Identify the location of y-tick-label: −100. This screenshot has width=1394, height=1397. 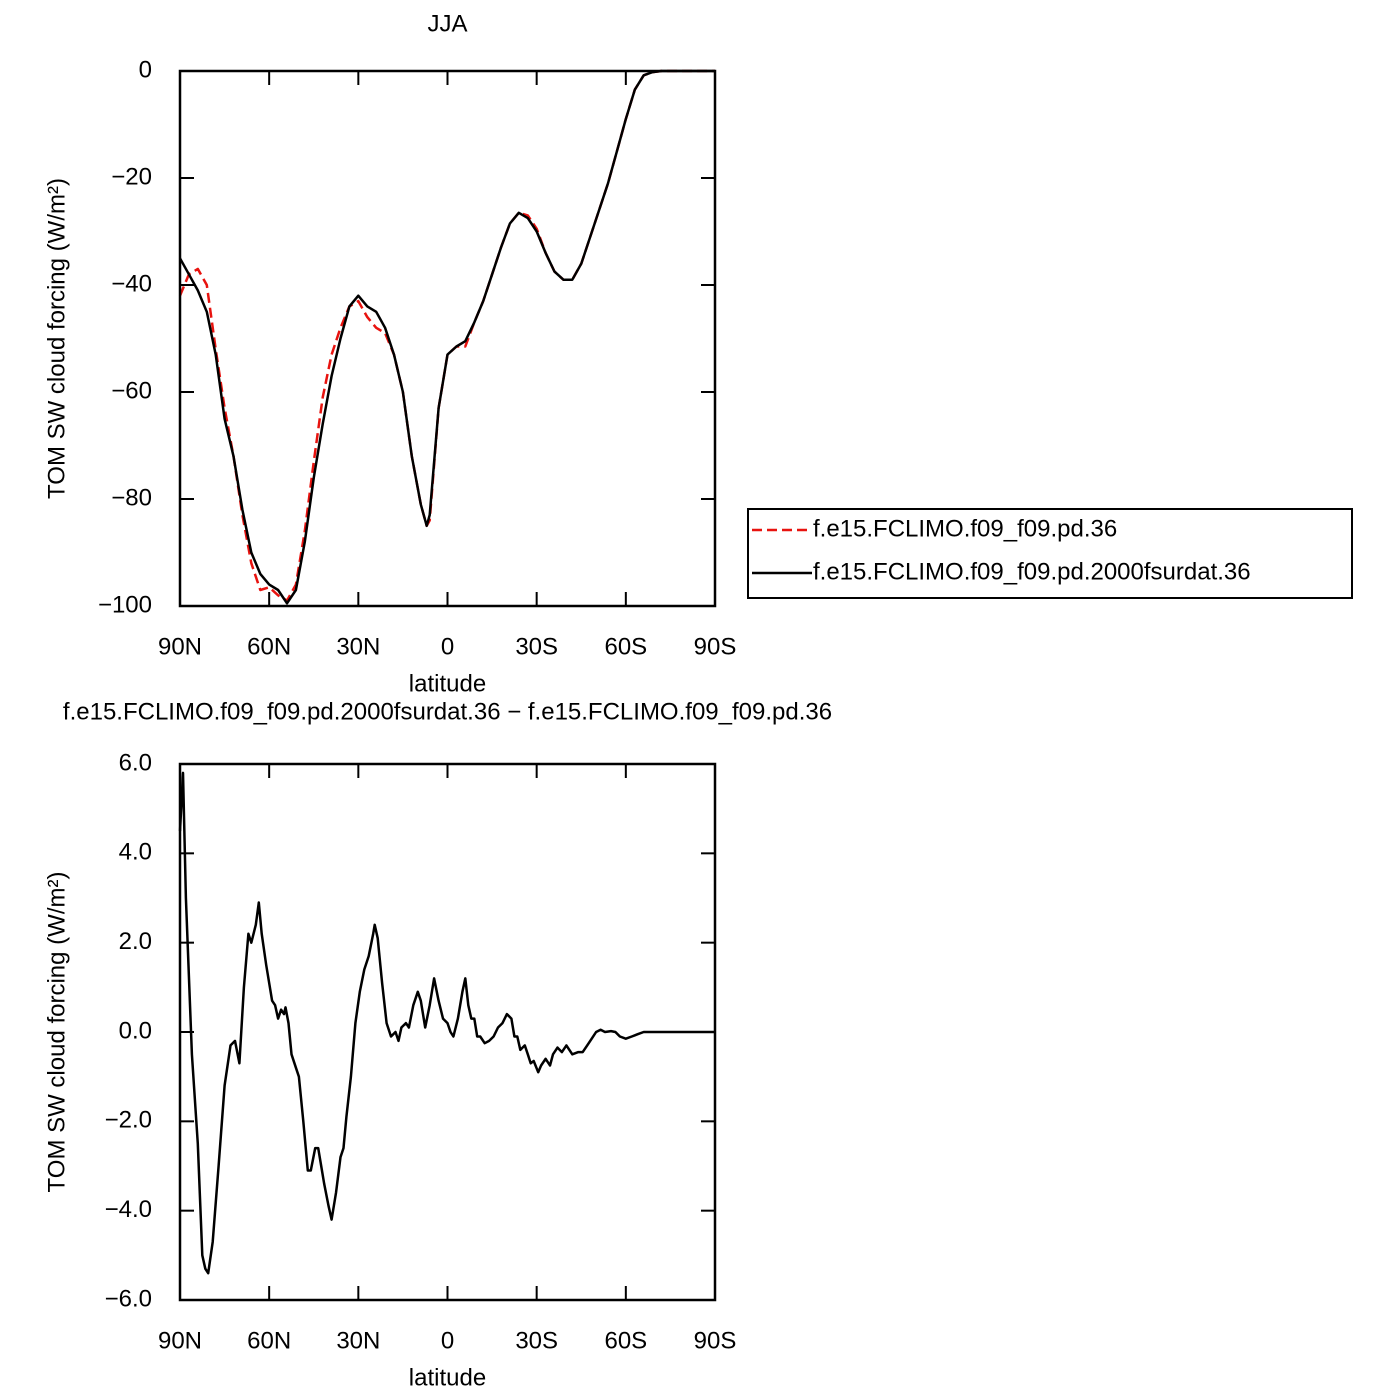
(125, 604).